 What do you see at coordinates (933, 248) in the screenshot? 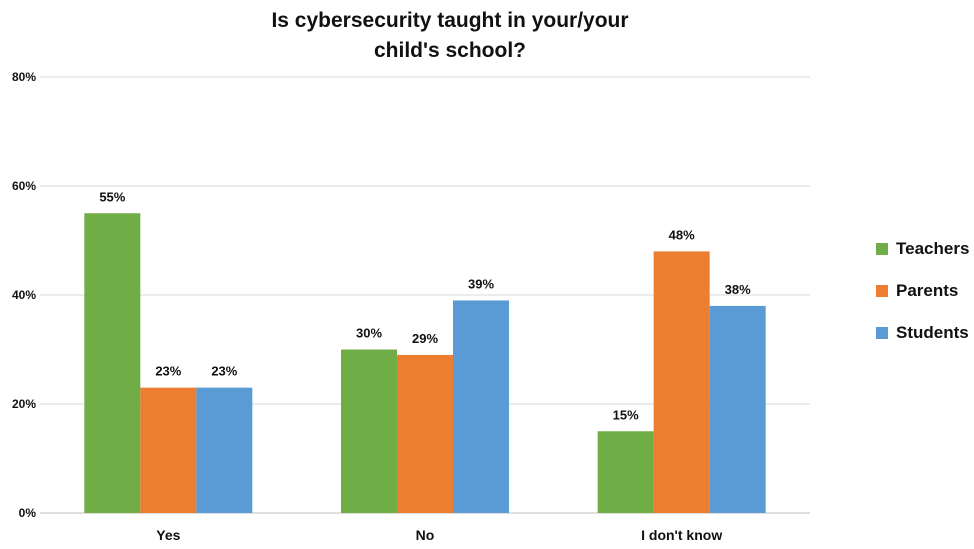
I see `legend-label-teachers: Teachers` at bounding box center [933, 248].